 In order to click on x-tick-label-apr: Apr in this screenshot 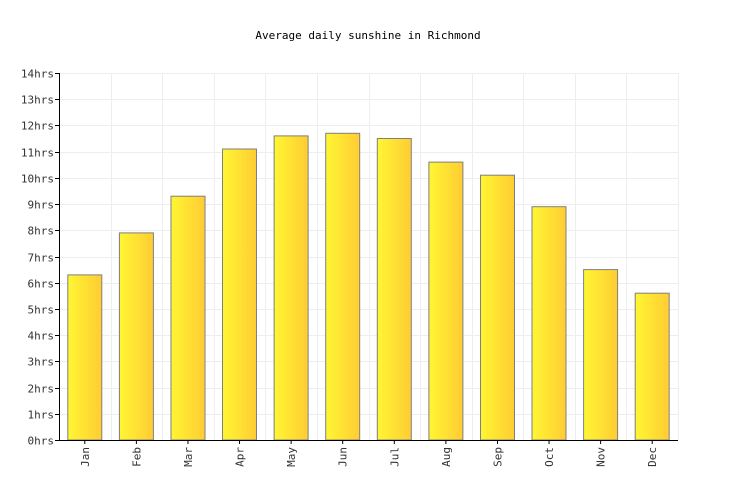, I will do `click(240, 457)`.